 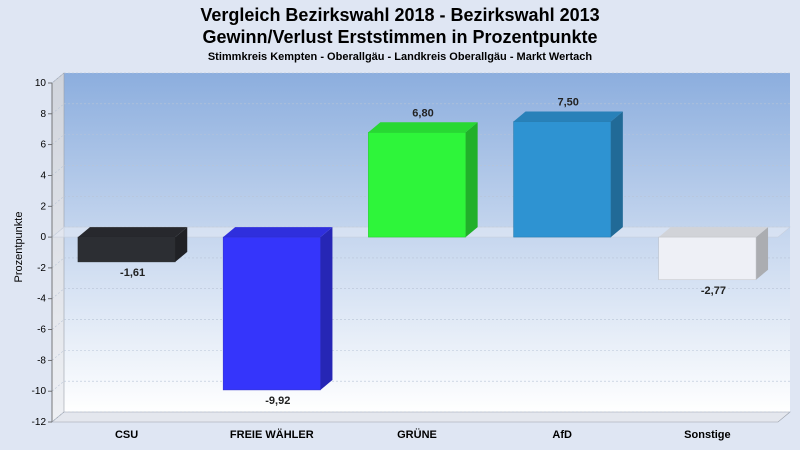 I want to click on y-tick-label: 4, so click(x=43, y=175).